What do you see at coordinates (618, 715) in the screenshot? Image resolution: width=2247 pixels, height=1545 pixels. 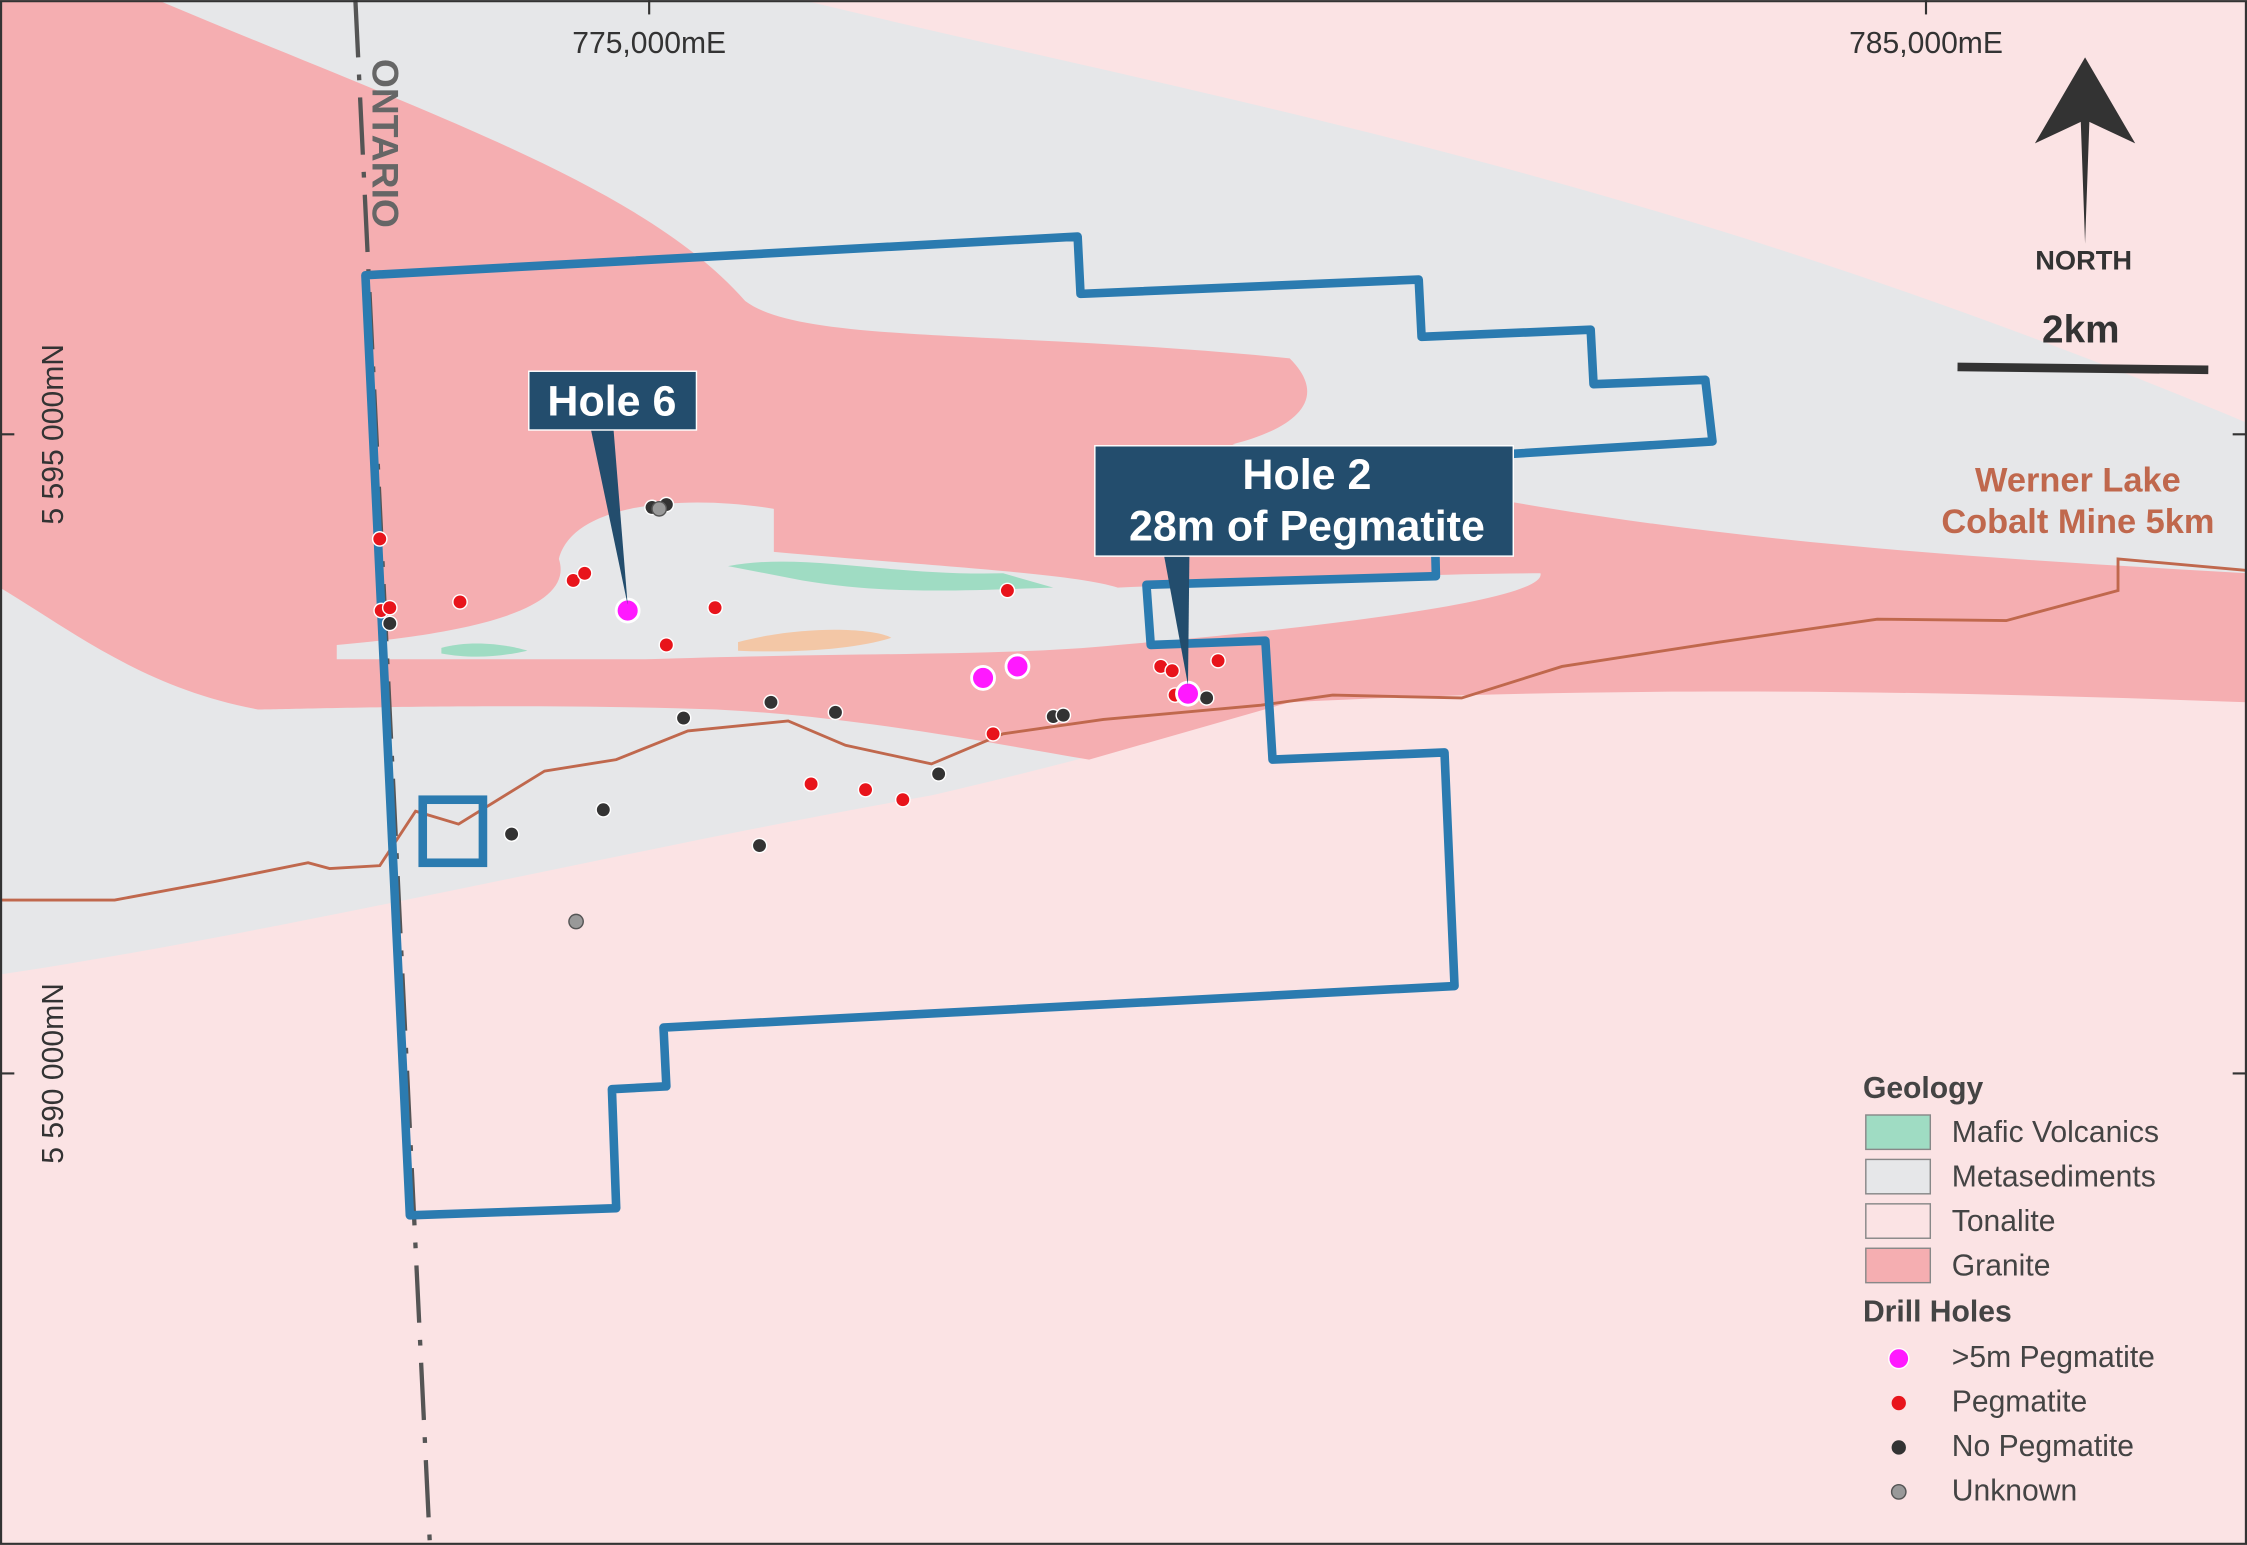 I see `unknown-holes` at bounding box center [618, 715].